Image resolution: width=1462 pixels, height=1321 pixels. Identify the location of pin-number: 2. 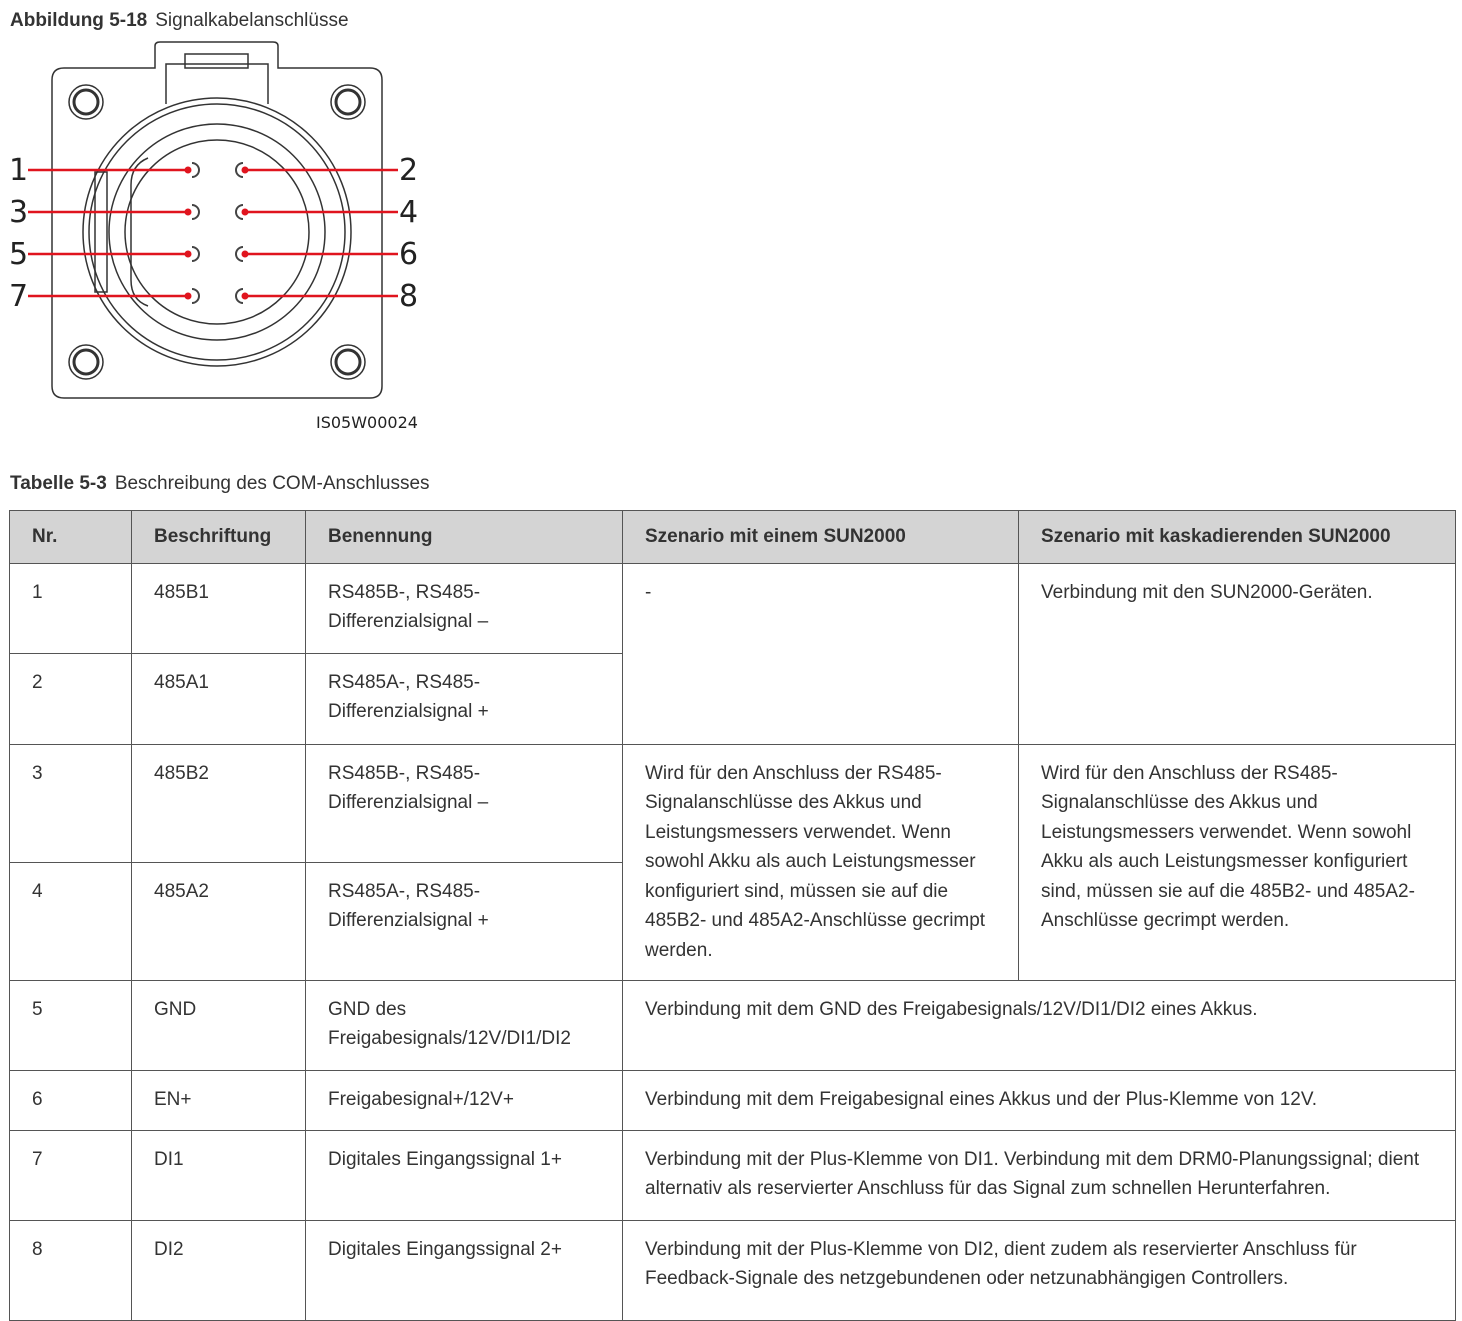
(408, 170).